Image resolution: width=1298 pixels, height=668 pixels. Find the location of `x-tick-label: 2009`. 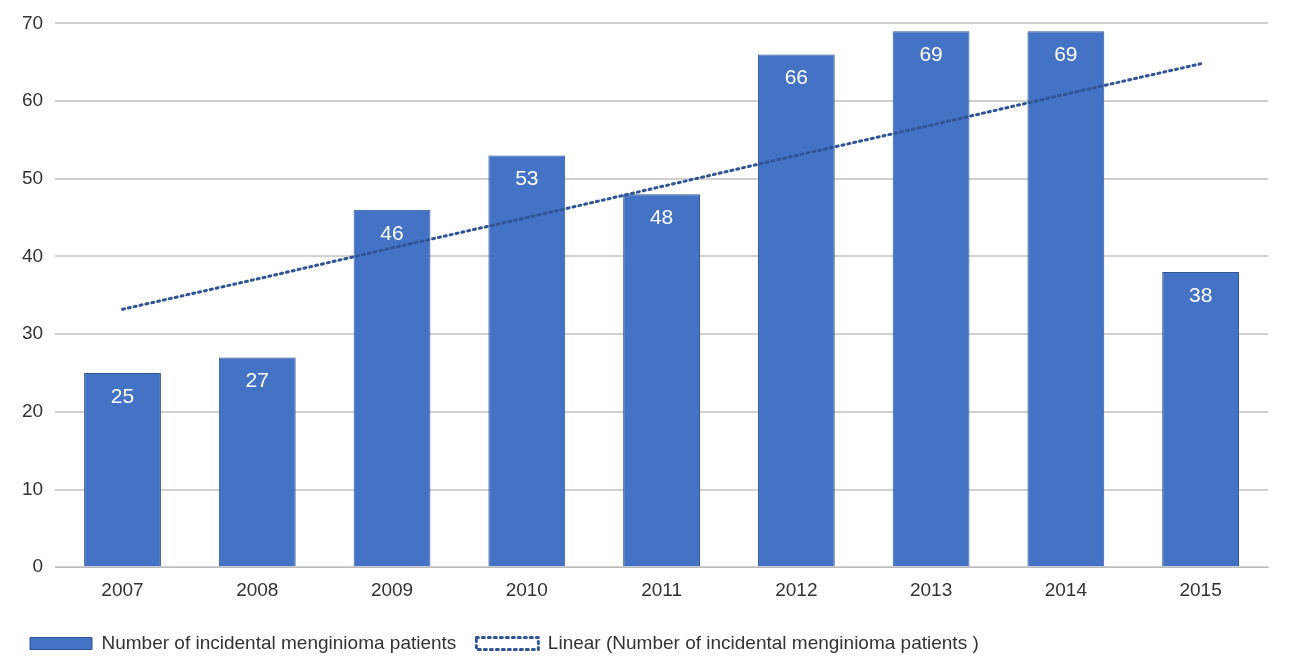

x-tick-label: 2009 is located at coordinates (392, 589).